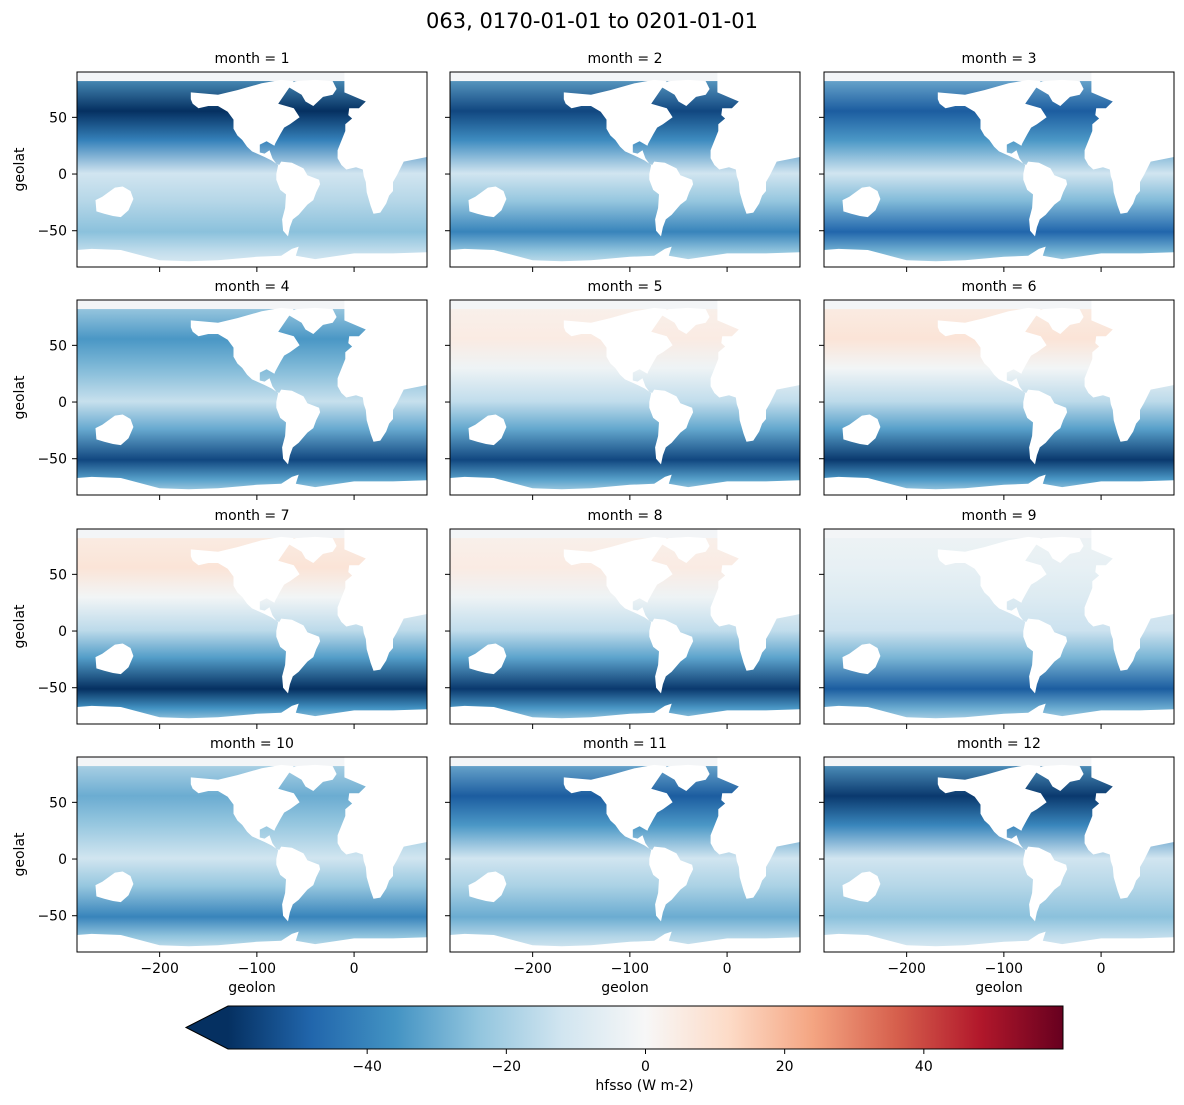  What do you see at coordinates (207, 1027) in the screenshot?
I see `colorbar-extend-arrow` at bounding box center [207, 1027].